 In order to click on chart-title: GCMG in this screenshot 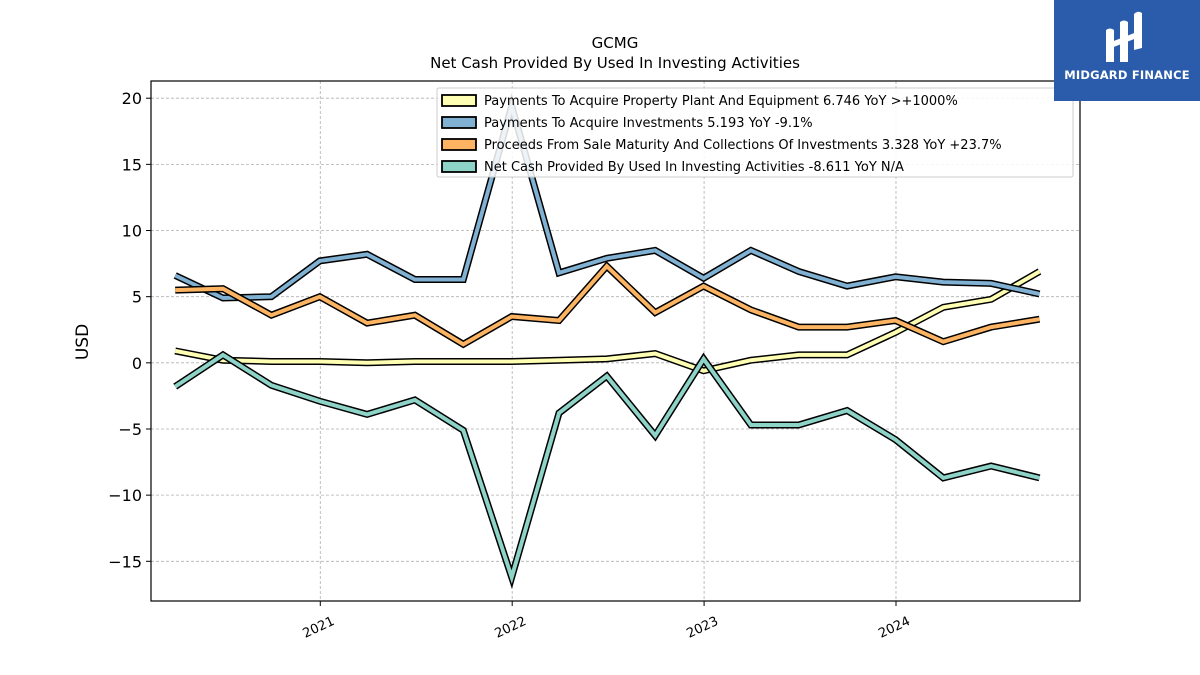, I will do `click(615, 43)`.